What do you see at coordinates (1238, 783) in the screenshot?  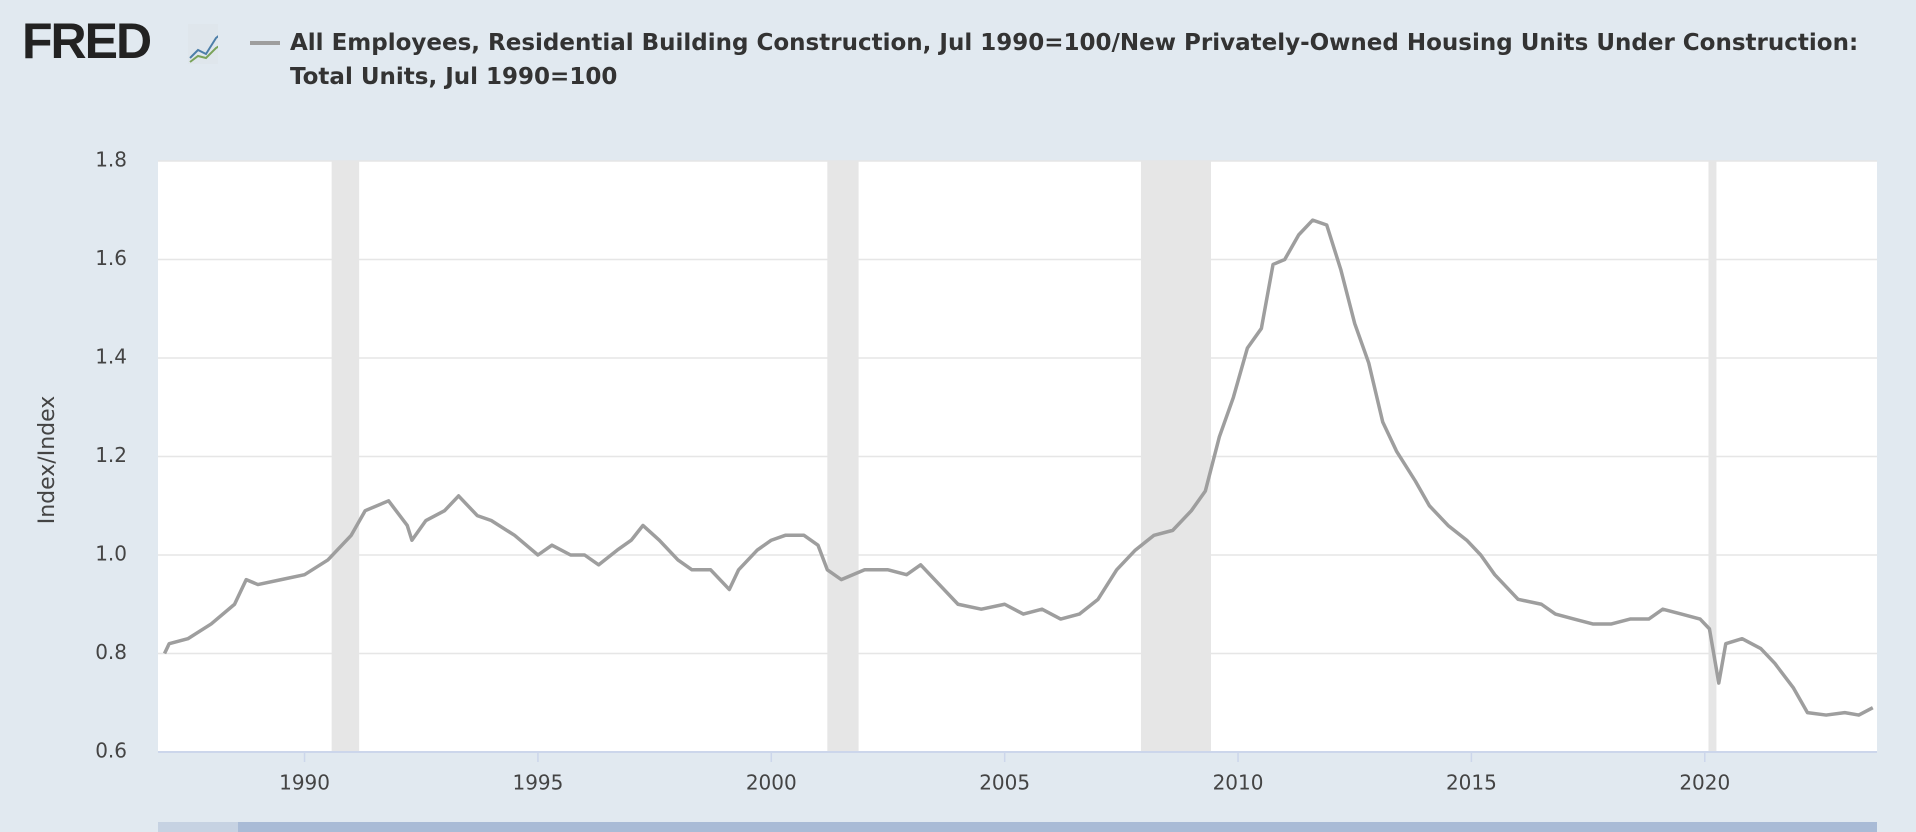 I see `x-tick-label: 2010` at bounding box center [1238, 783].